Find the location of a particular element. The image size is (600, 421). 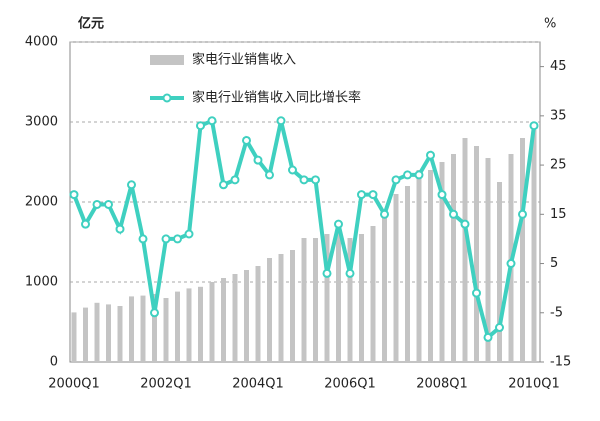

y2-tick-label: 25 is located at coordinates (558, 165).